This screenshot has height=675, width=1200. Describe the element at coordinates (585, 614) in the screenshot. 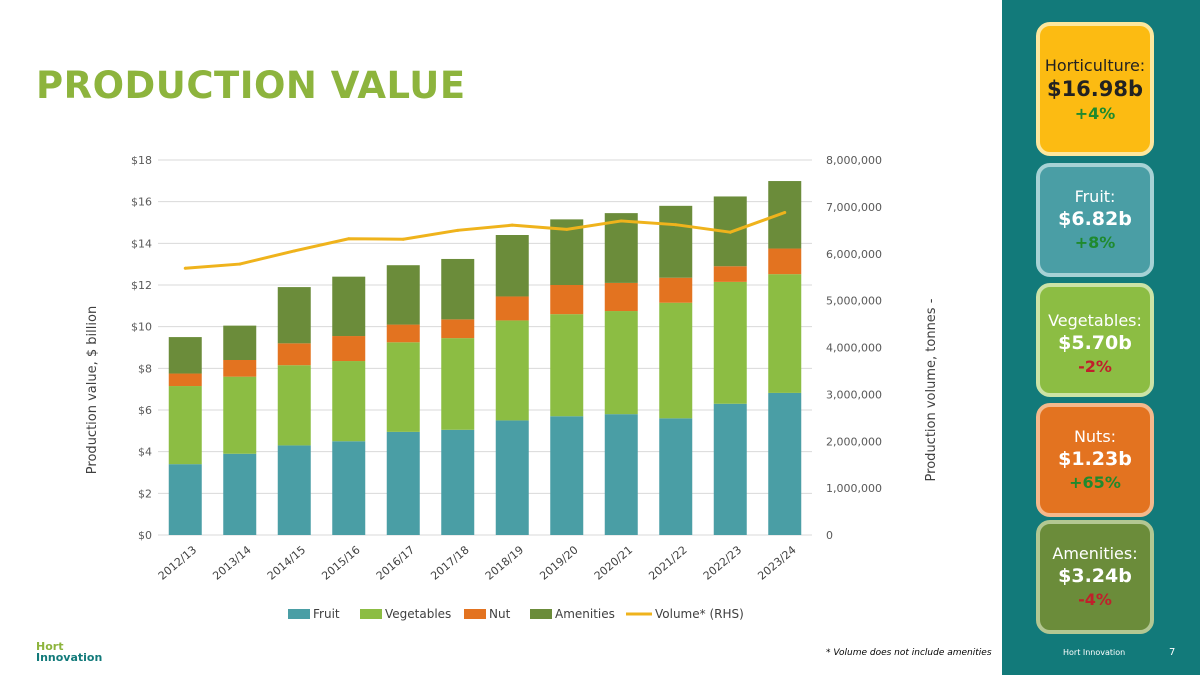

I see `legend-label: Amenities` at that location.